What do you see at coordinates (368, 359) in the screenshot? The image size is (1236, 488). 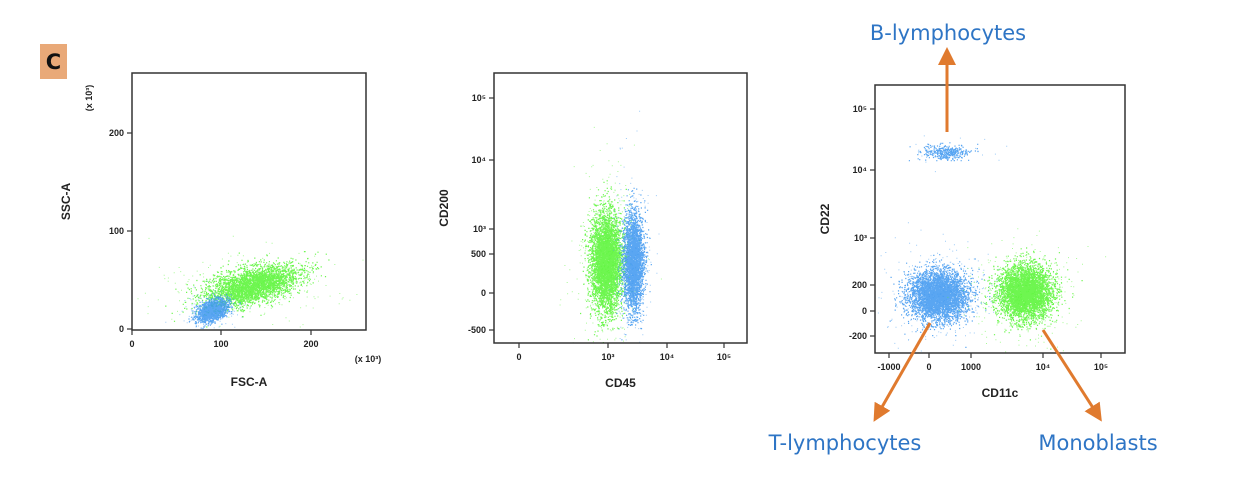 I see `x-scale-note: (x 10³)` at bounding box center [368, 359].